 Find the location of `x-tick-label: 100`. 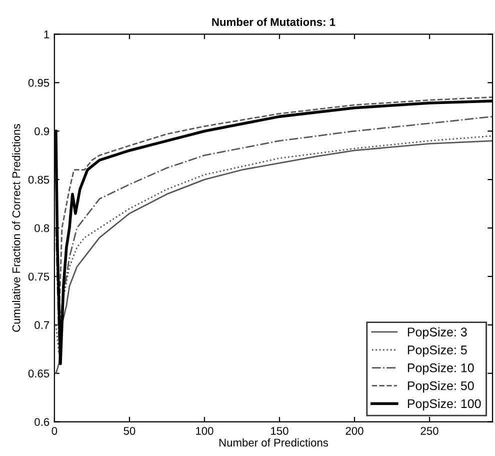

x-tick-label: 100 is located at coordinates (205, 430).